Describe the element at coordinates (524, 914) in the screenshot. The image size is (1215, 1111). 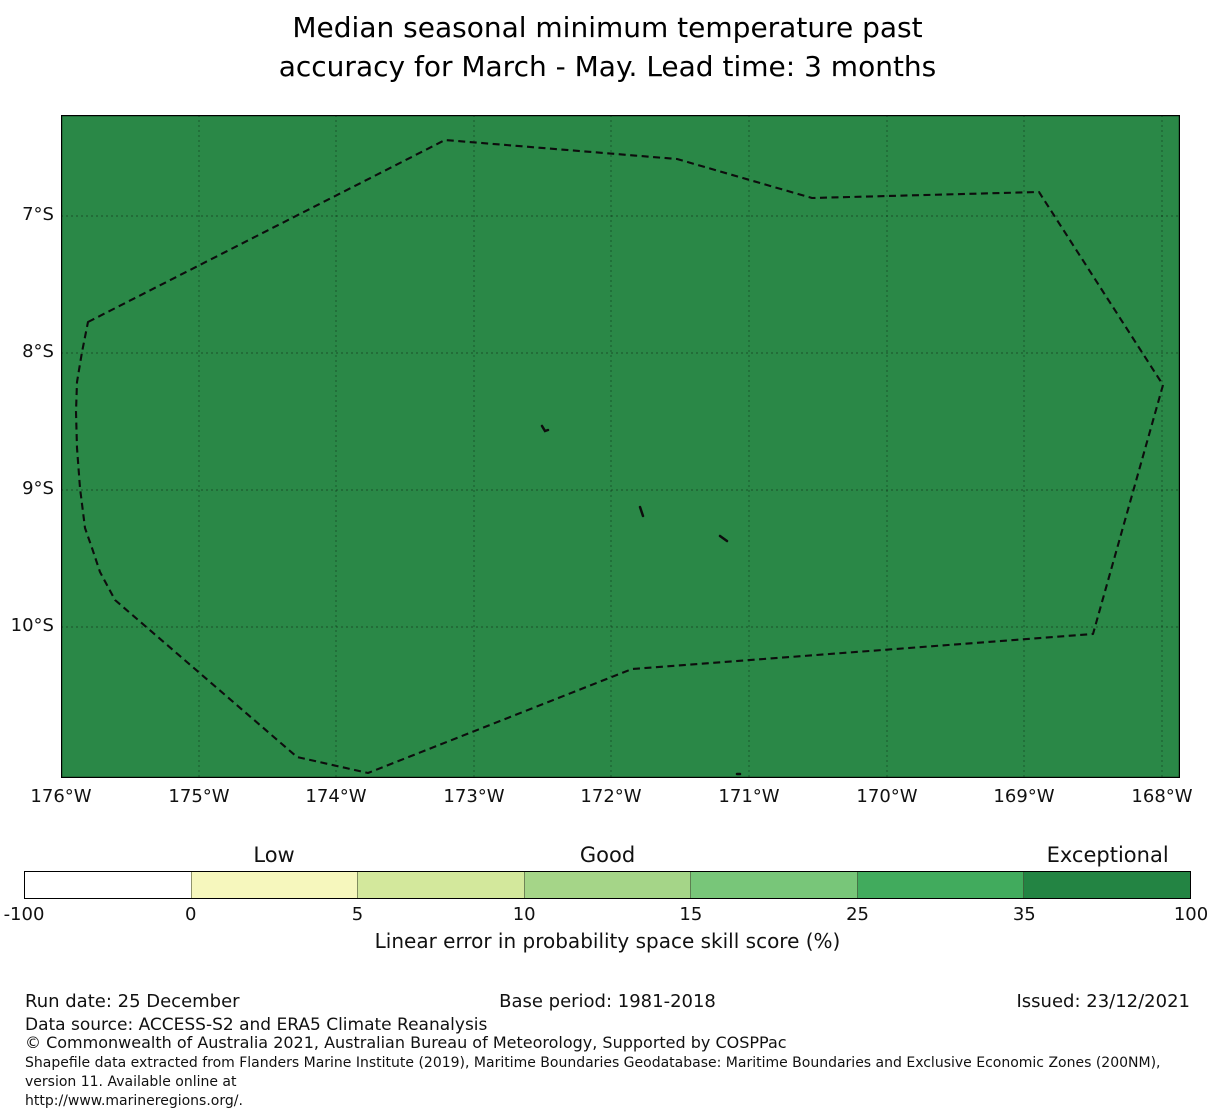
I see `colorbar-tick-label: 10` at that location.